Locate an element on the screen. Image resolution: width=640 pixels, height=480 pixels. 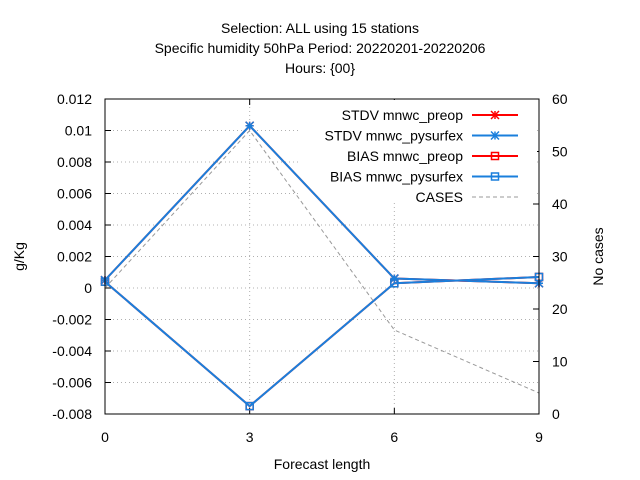
y-axis-label: g/Kg is located at coordinates (19, 256).